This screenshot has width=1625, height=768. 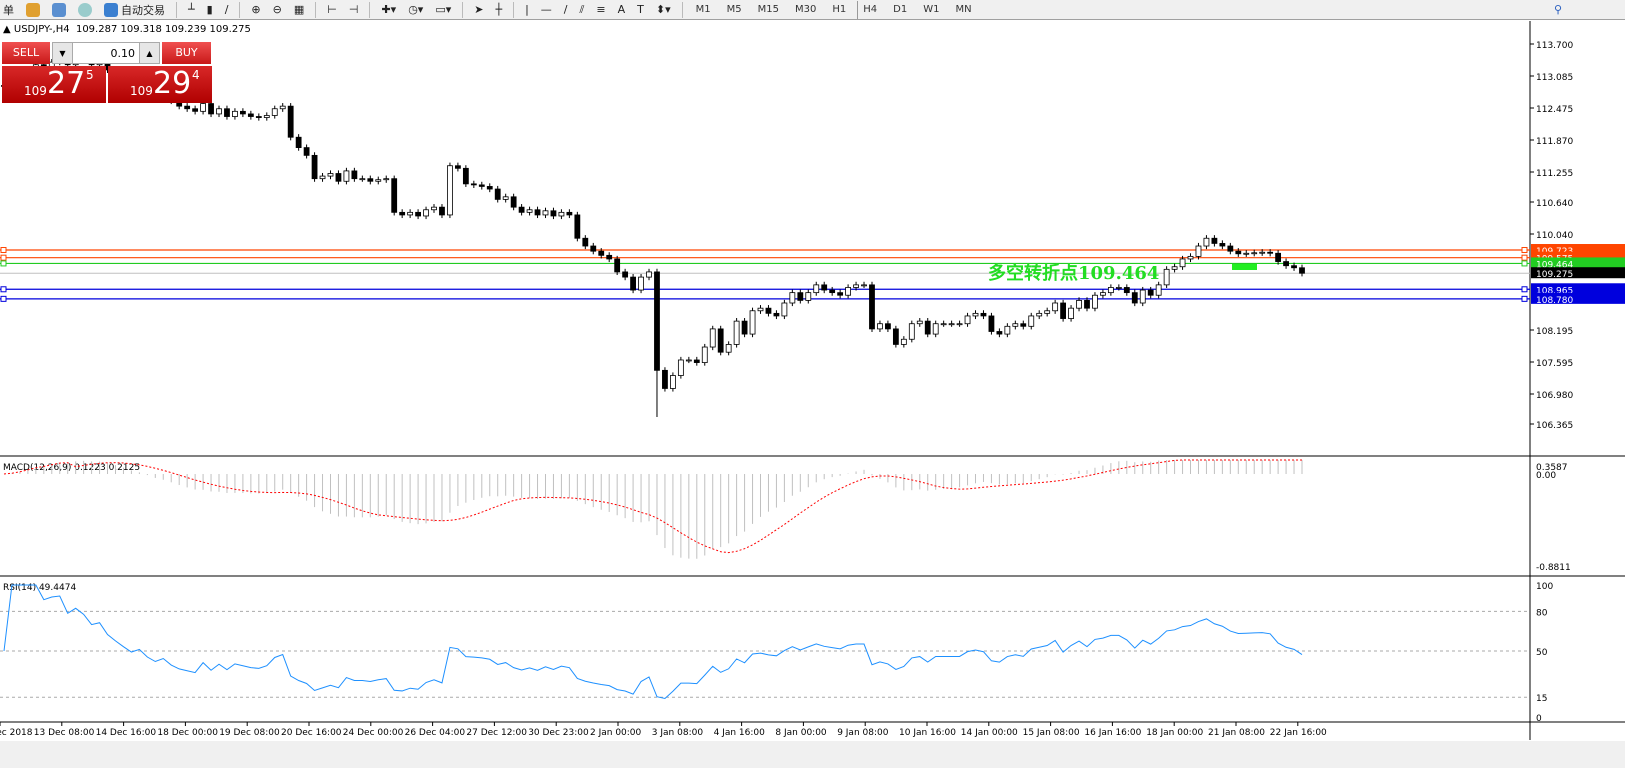 What do you see at coordinates (389, 9) in the screenshot?
I see `indicators-icon: ✚▾` at bounding box center [389, 9].